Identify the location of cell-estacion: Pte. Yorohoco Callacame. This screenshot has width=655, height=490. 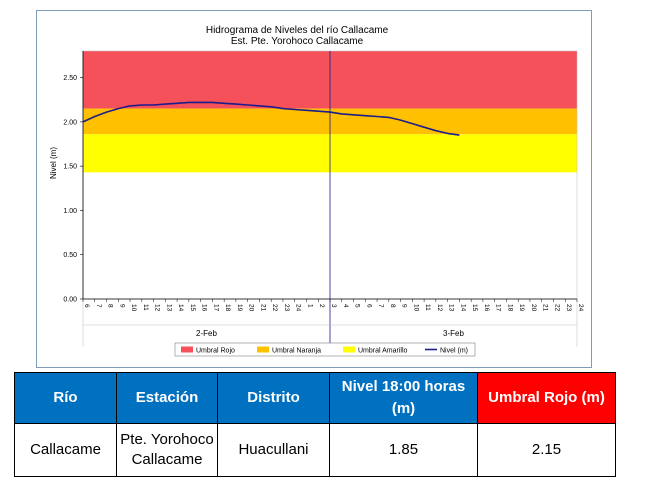
(167, 450).